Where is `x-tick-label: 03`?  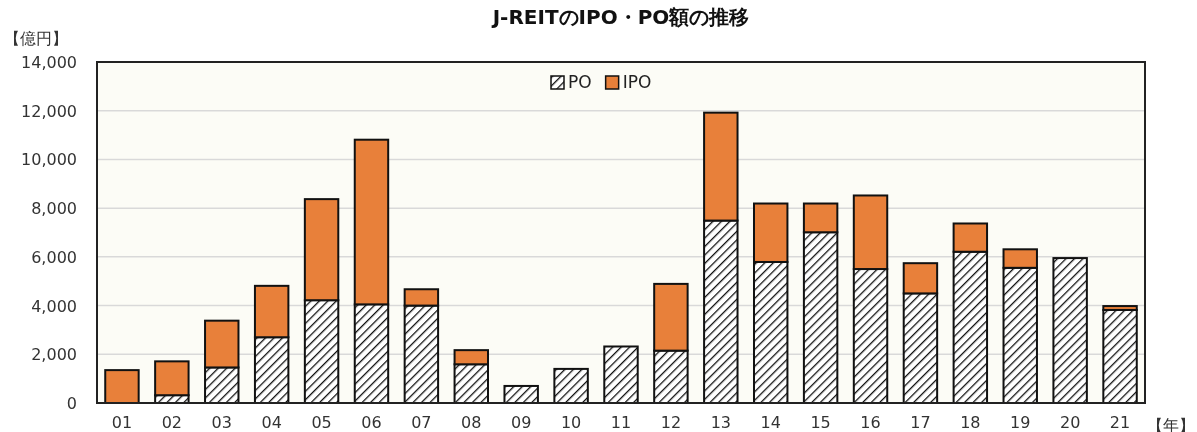 x-tick-label: 03 is located at coordinates (221, 422).